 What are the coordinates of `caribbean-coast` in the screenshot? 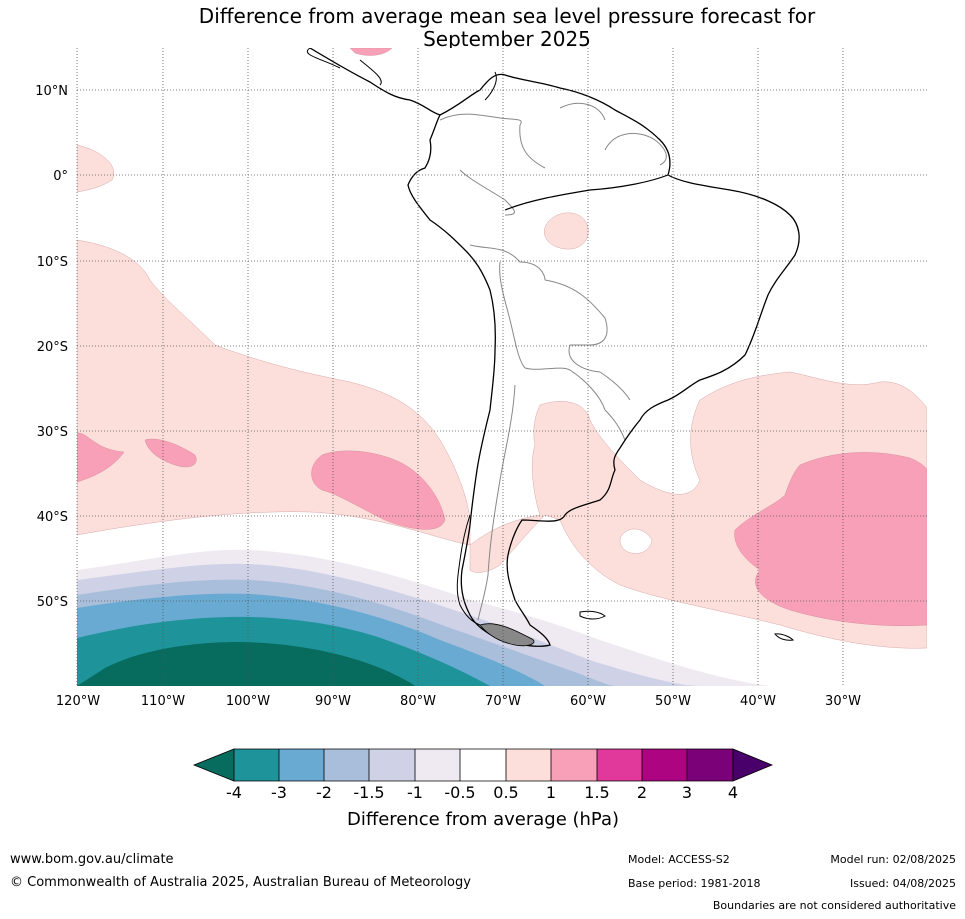 It's located at (402, 74).